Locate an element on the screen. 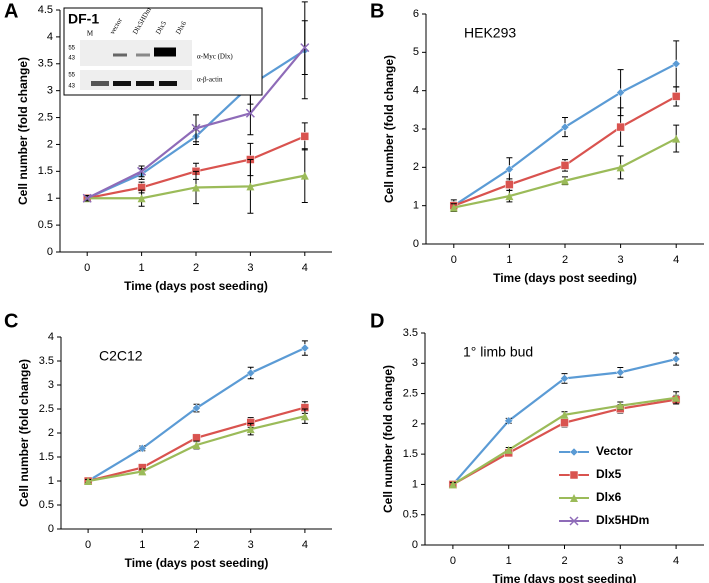  lane-label: M is located at coordinates (90, 34).